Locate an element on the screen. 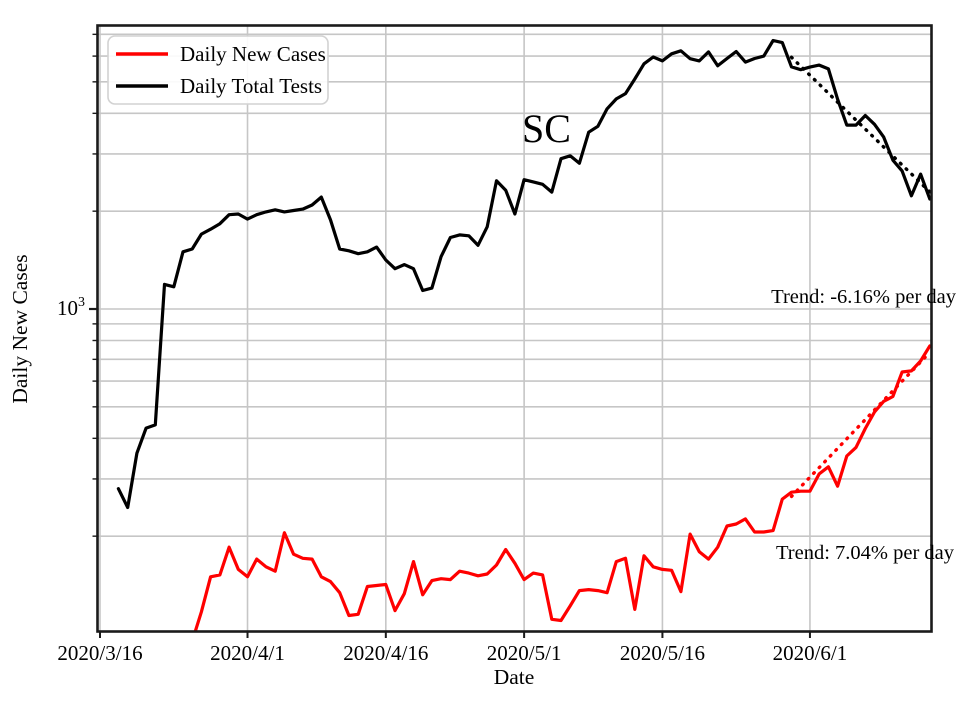  x-tick-label: 2020/4/16 is located at coordinates (385, 653).